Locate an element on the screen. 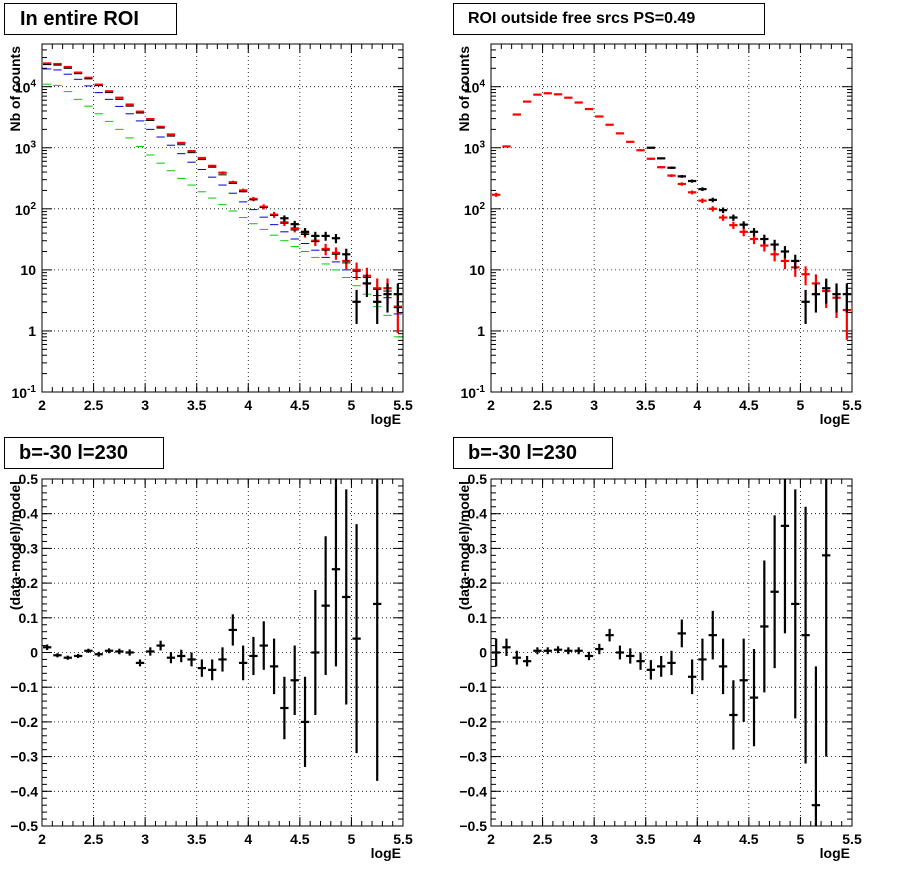 The height and width of the screenshot is (871, 898). panel-title-bottom-left: b=-30 l=230 is located at coordinates (84, 453).